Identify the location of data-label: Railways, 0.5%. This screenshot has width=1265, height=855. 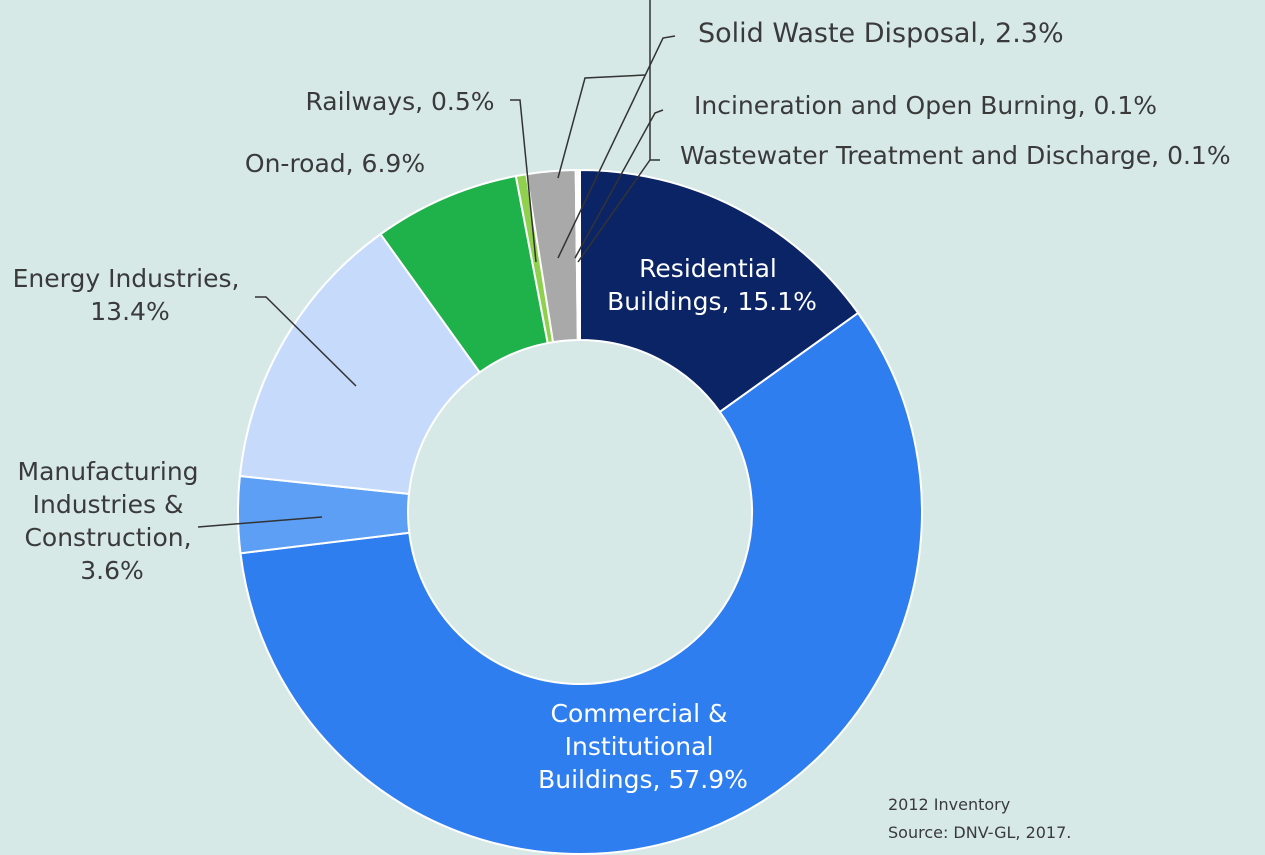
(399, 101).